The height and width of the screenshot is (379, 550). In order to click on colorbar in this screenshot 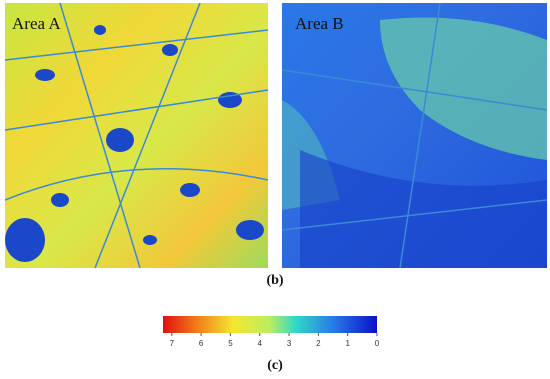, I will do `click(270, 324)`.